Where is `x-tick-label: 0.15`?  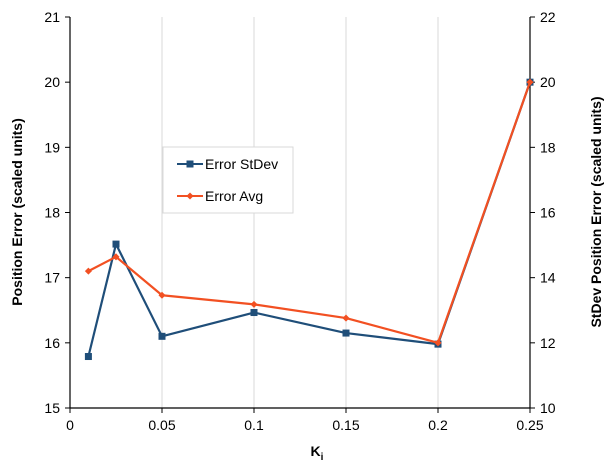
x-tick-label: 0.15 is located at coordinates (345, 425).